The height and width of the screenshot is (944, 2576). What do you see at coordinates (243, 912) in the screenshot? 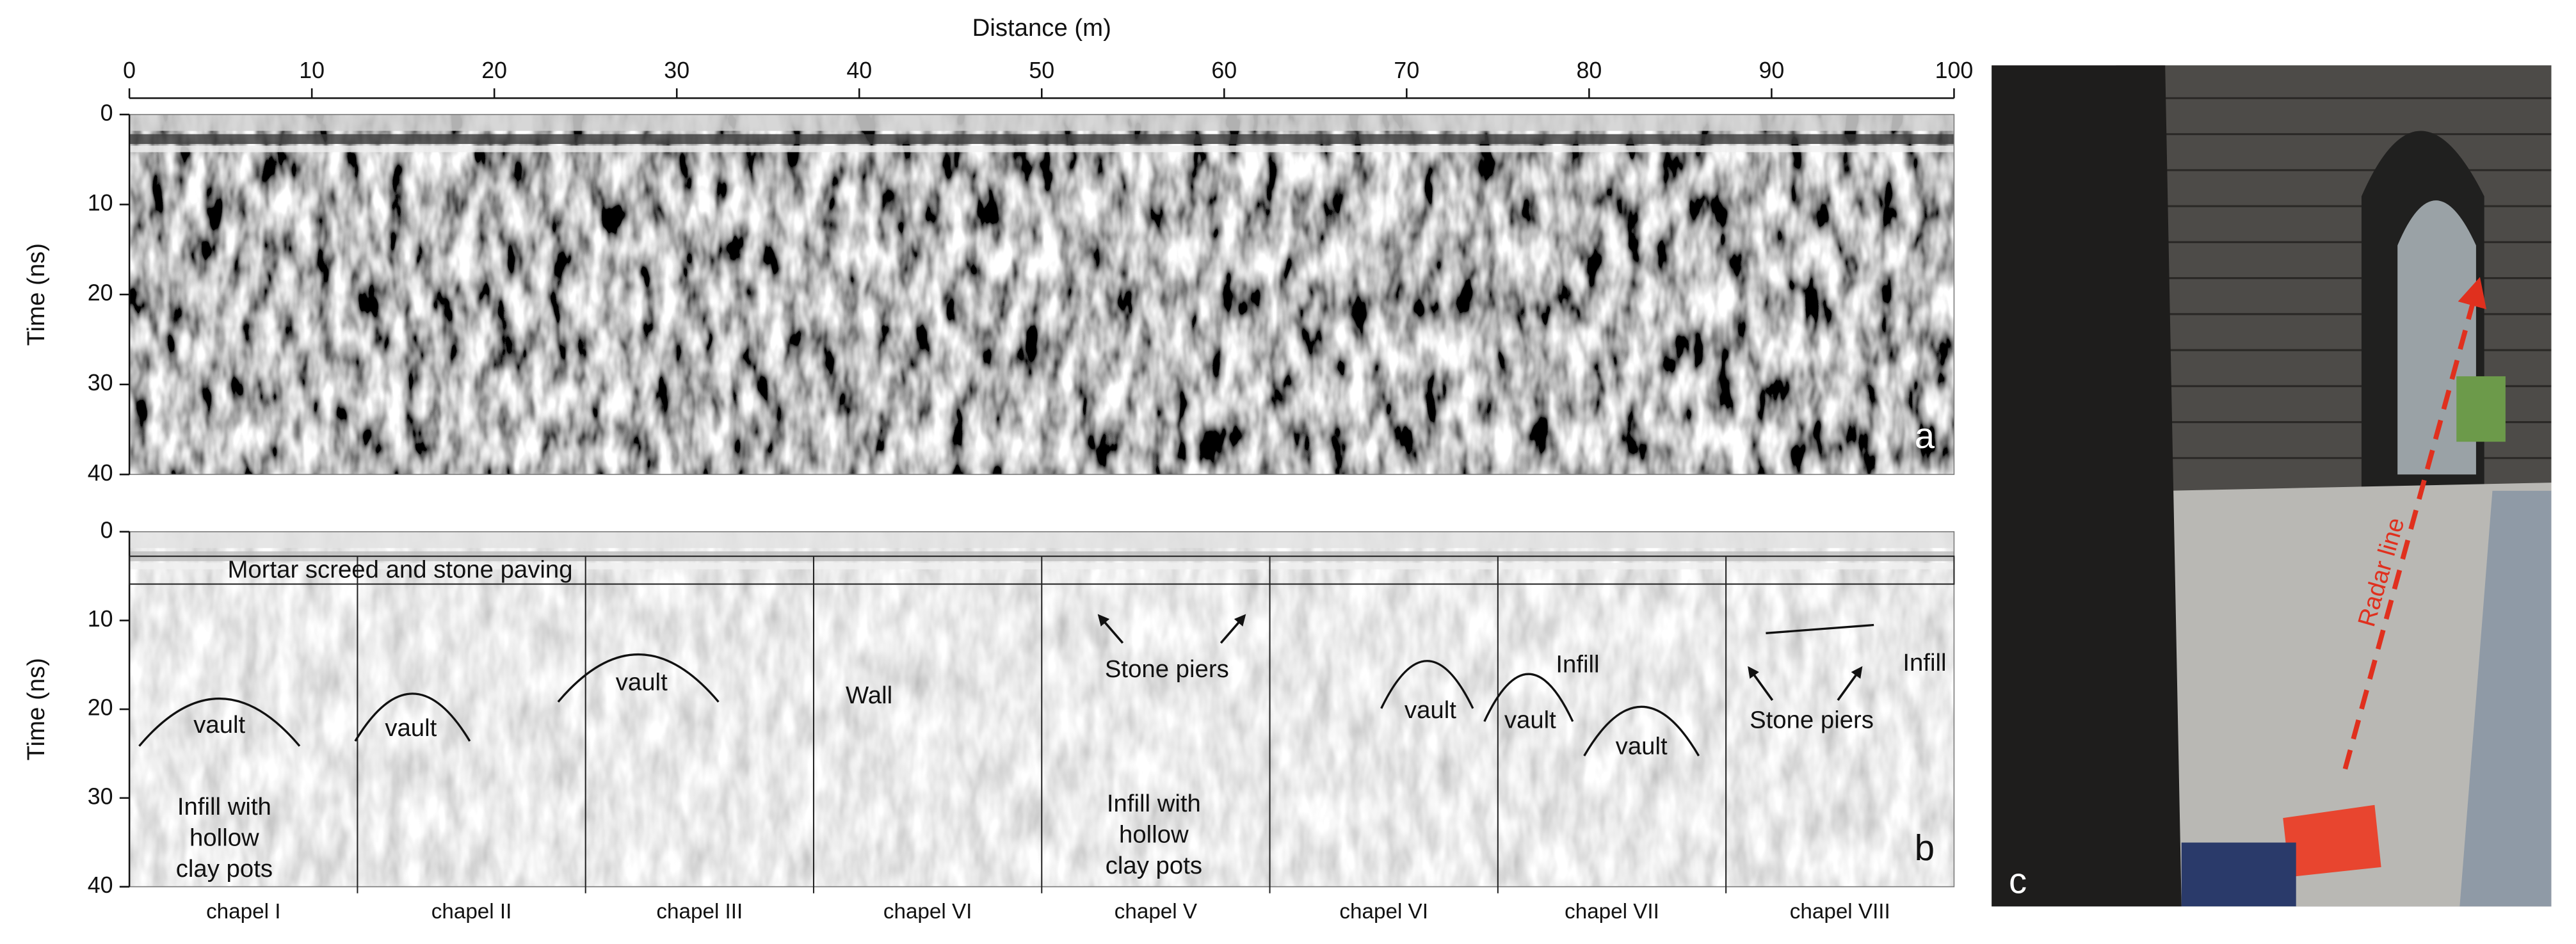
I see `chapel-label: chapel I` at bounding box center [243, 912].